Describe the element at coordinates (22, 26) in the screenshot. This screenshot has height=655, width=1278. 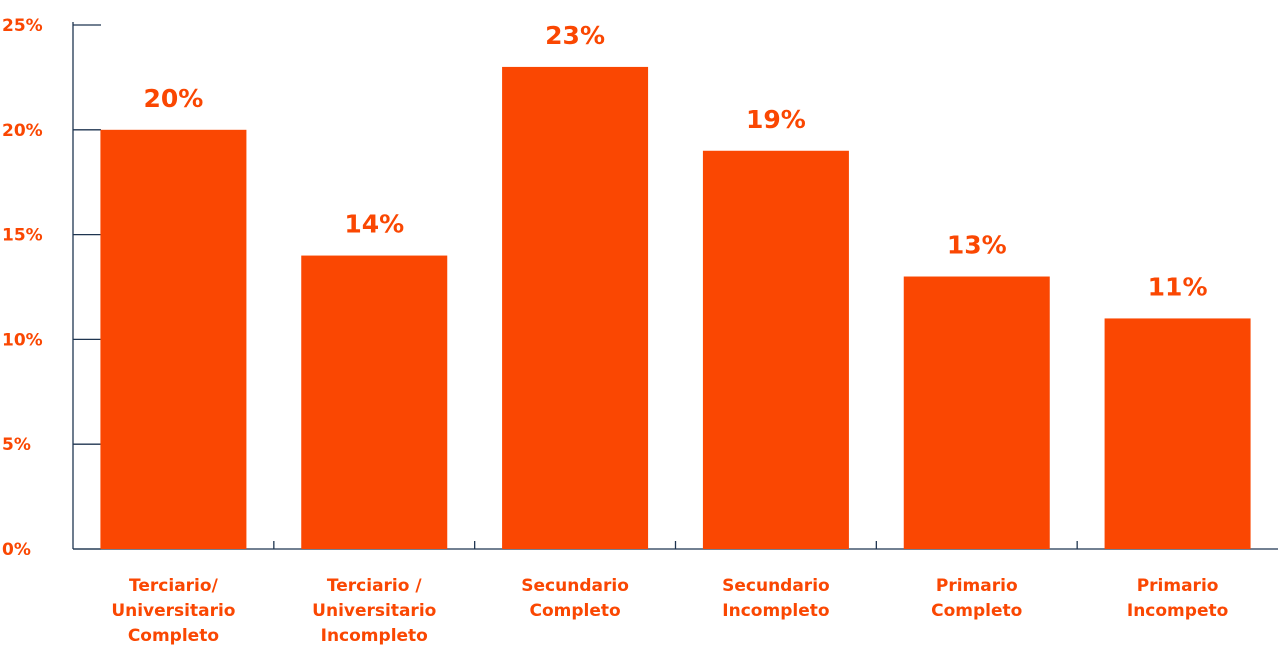
I see `y-tick-label: 25%` at that location.